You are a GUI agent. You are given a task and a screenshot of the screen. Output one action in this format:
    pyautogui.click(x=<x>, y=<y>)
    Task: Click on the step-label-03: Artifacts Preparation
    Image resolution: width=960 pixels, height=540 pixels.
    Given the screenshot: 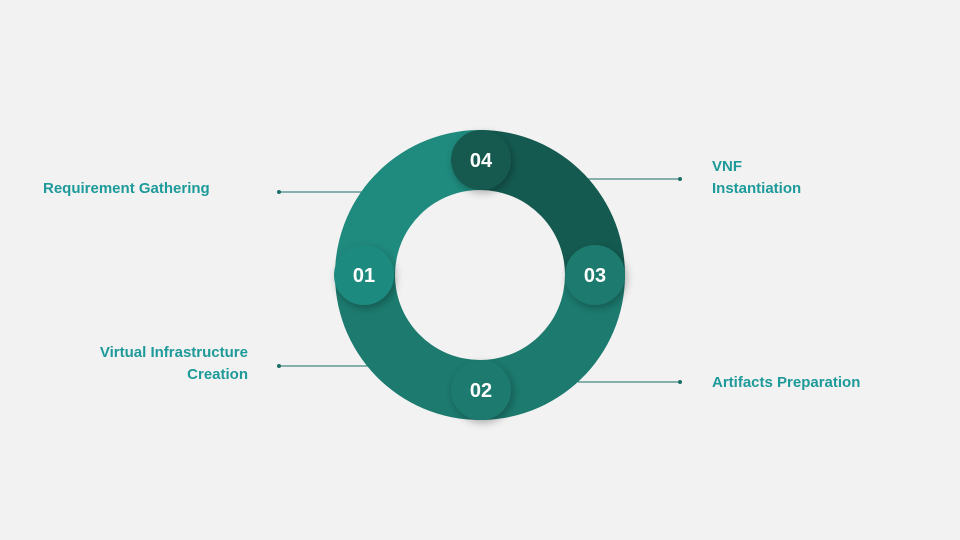 What is the action you would take?
    pyautogui.click(x=786, y=383)
    